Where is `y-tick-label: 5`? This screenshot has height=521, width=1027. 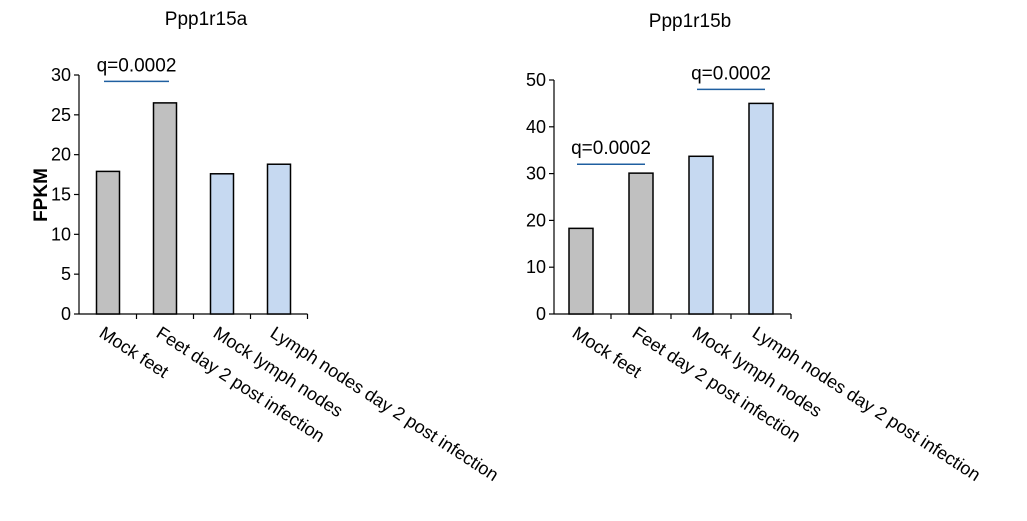 y-tick-label: 5 is located at coordinates (66, 274).